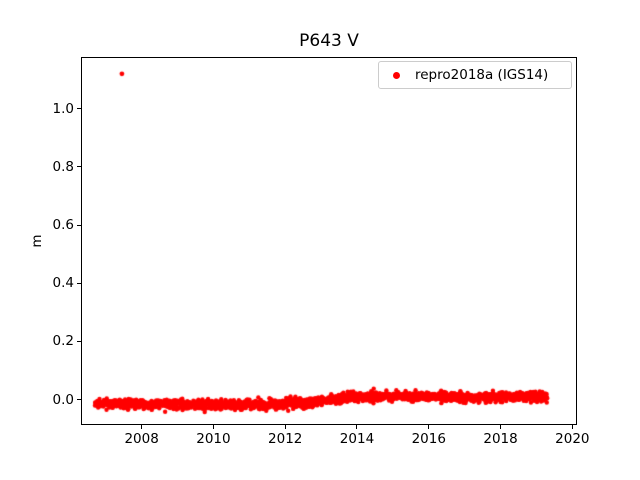  Describe the element at coordinates (500, 439) in the screenshot. I see `x-tick-label: 2018` at that location.